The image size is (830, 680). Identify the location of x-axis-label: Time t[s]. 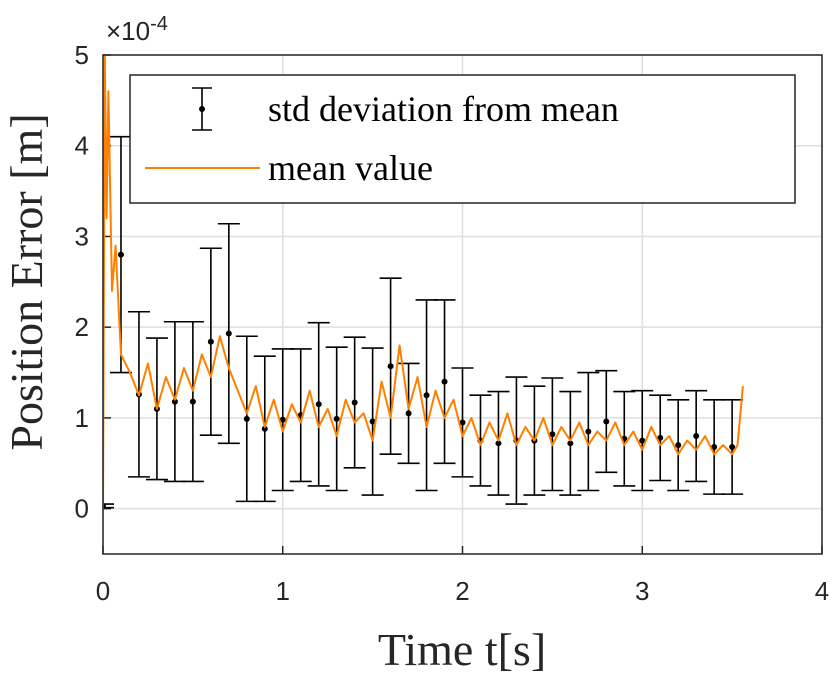
(462, 649).